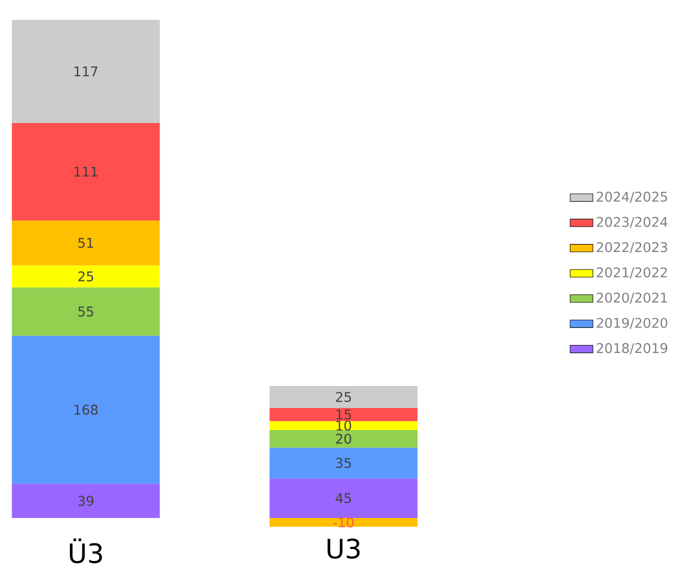 The image size is (696, 580). What do you see at coordinates (631, 273) in the screenshot?
I see `legend-label: 2021/2022` at bounding box center [631, 273].